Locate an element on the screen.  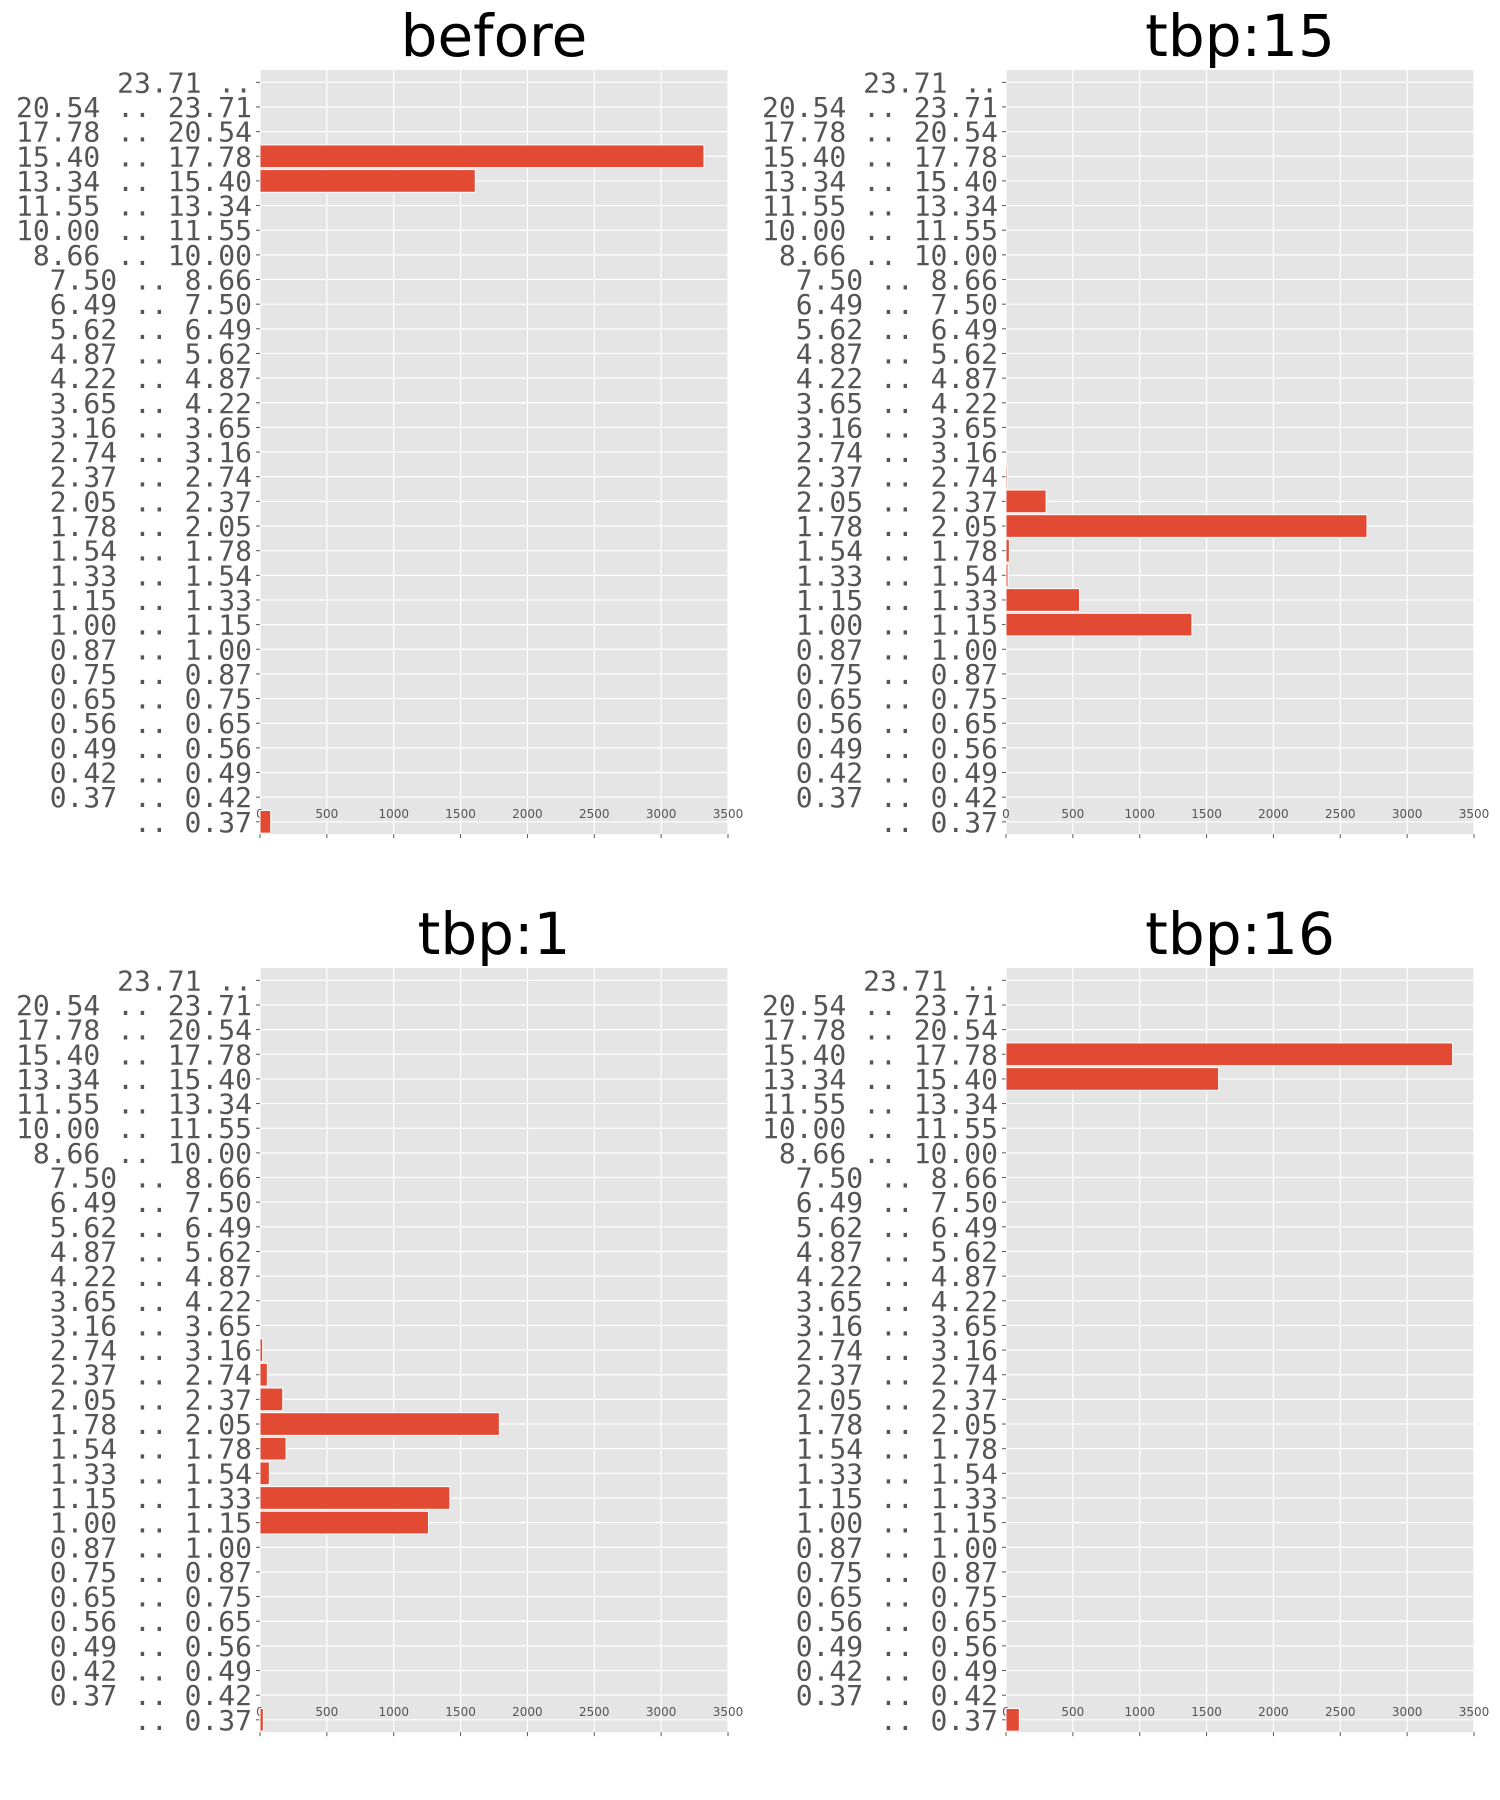
x-tick-label: 0 is located at coordinates (1006, 814).